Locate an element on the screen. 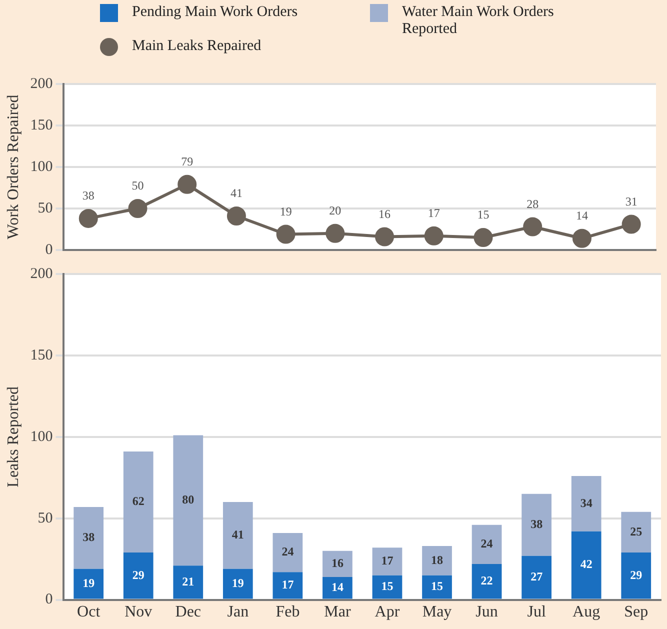  x-tick-label: Mar is located at coordinates (338, 612).